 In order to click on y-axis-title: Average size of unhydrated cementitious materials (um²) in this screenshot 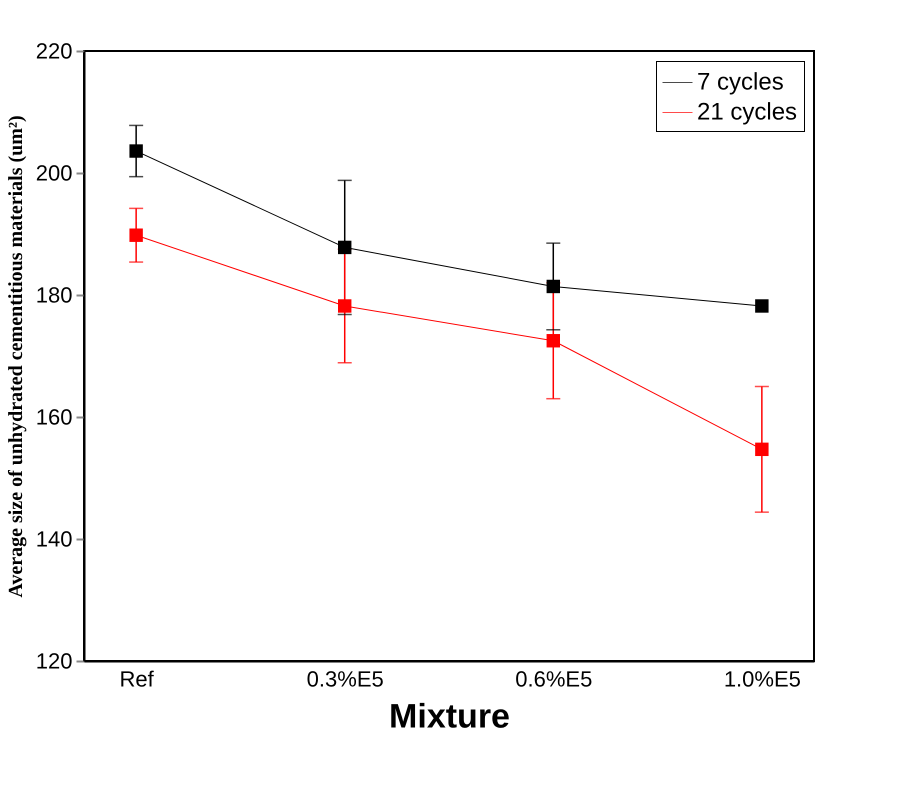, I will do `click(15, 356)`.